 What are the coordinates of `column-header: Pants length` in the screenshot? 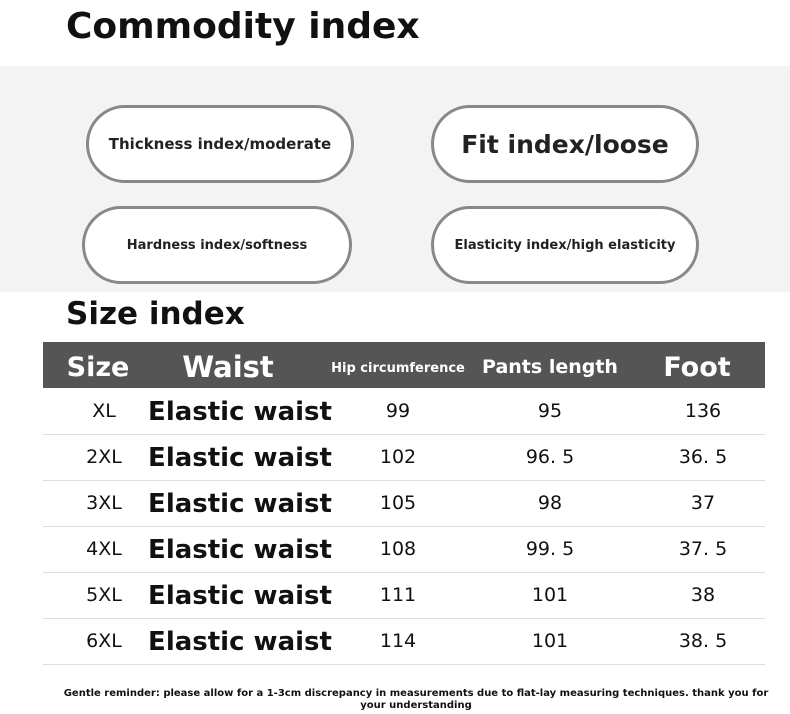 It's located at (550, 367).